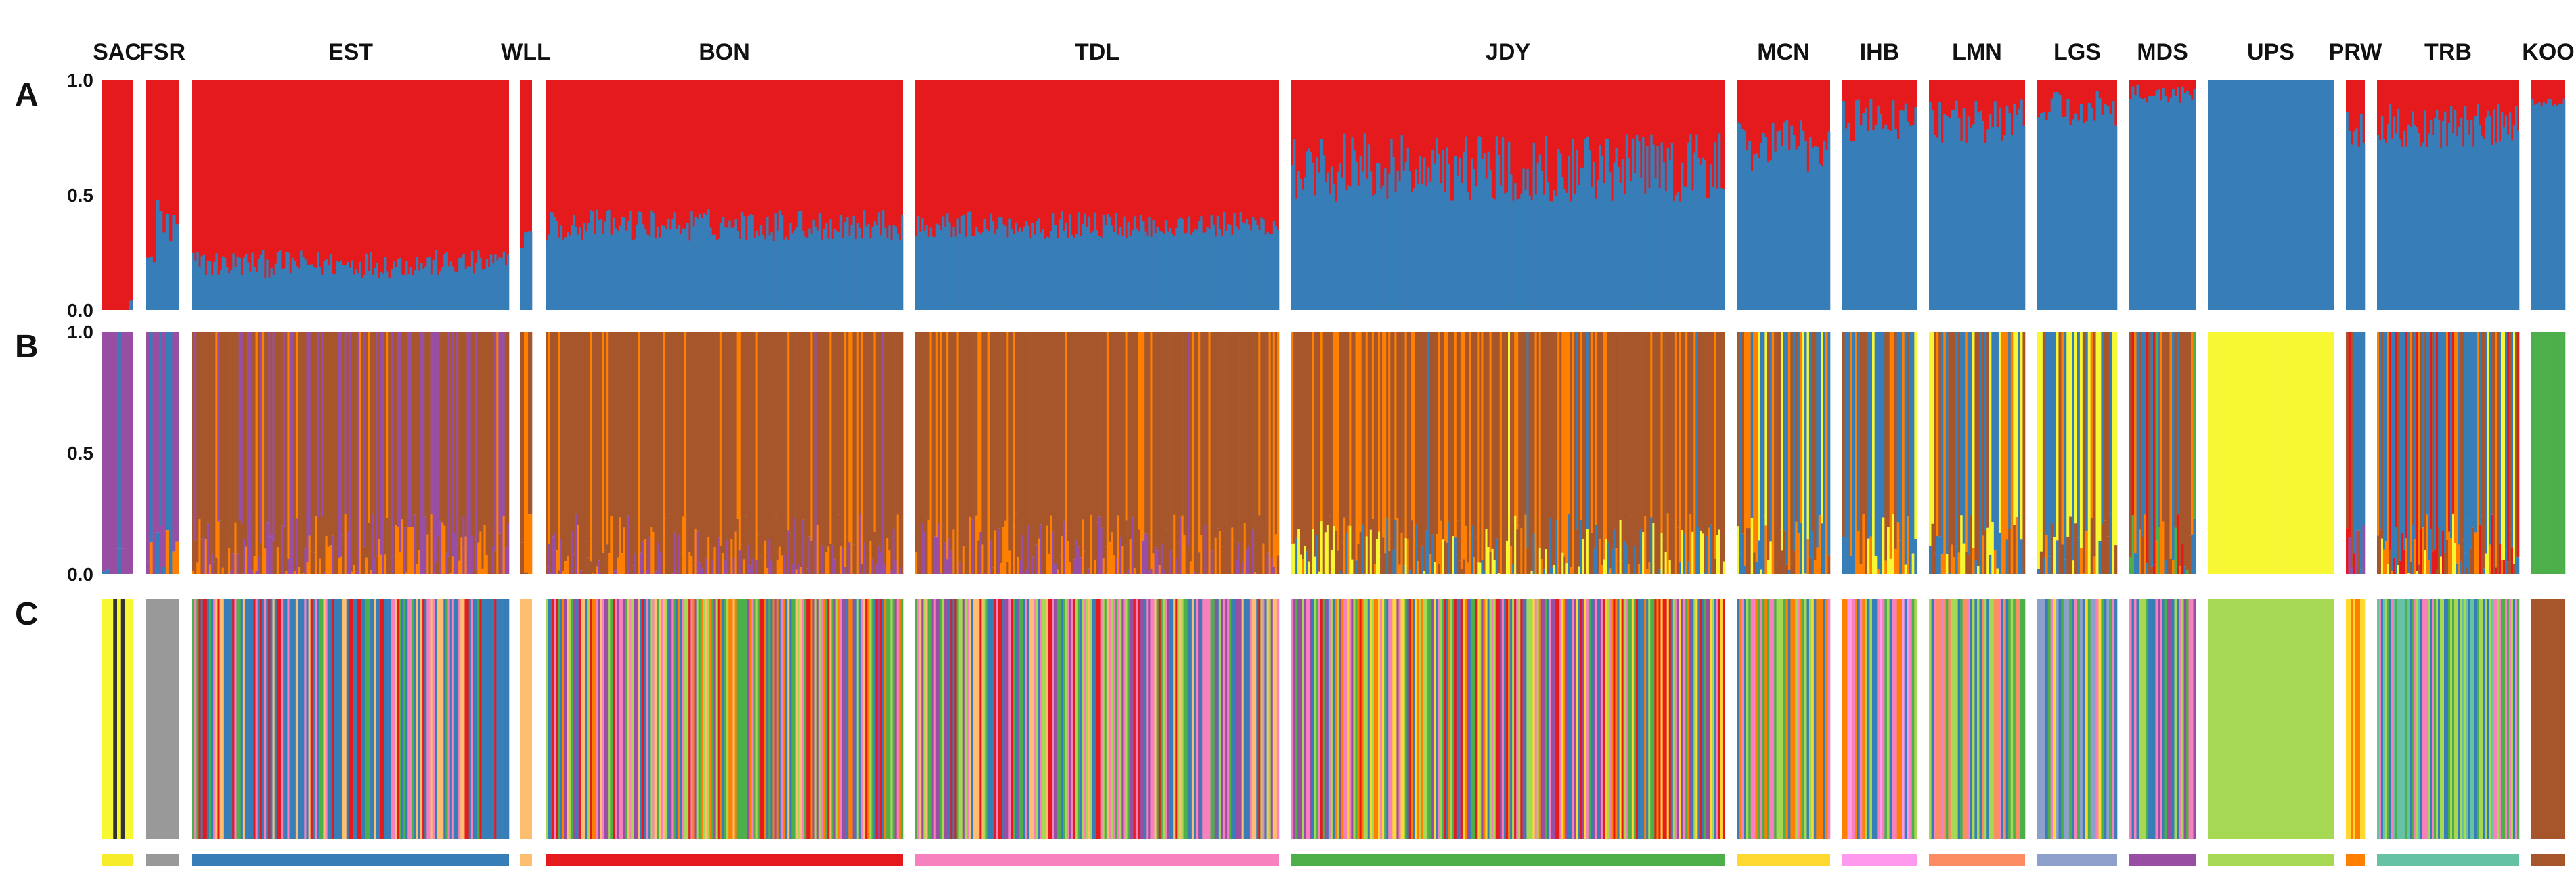 The width and height of the screenshot is (2576, 886). What do you see at coordinates (2168, 719) in the screenshot?
I see `panel-c-bar-mds` at bounding box center [2168, 719].